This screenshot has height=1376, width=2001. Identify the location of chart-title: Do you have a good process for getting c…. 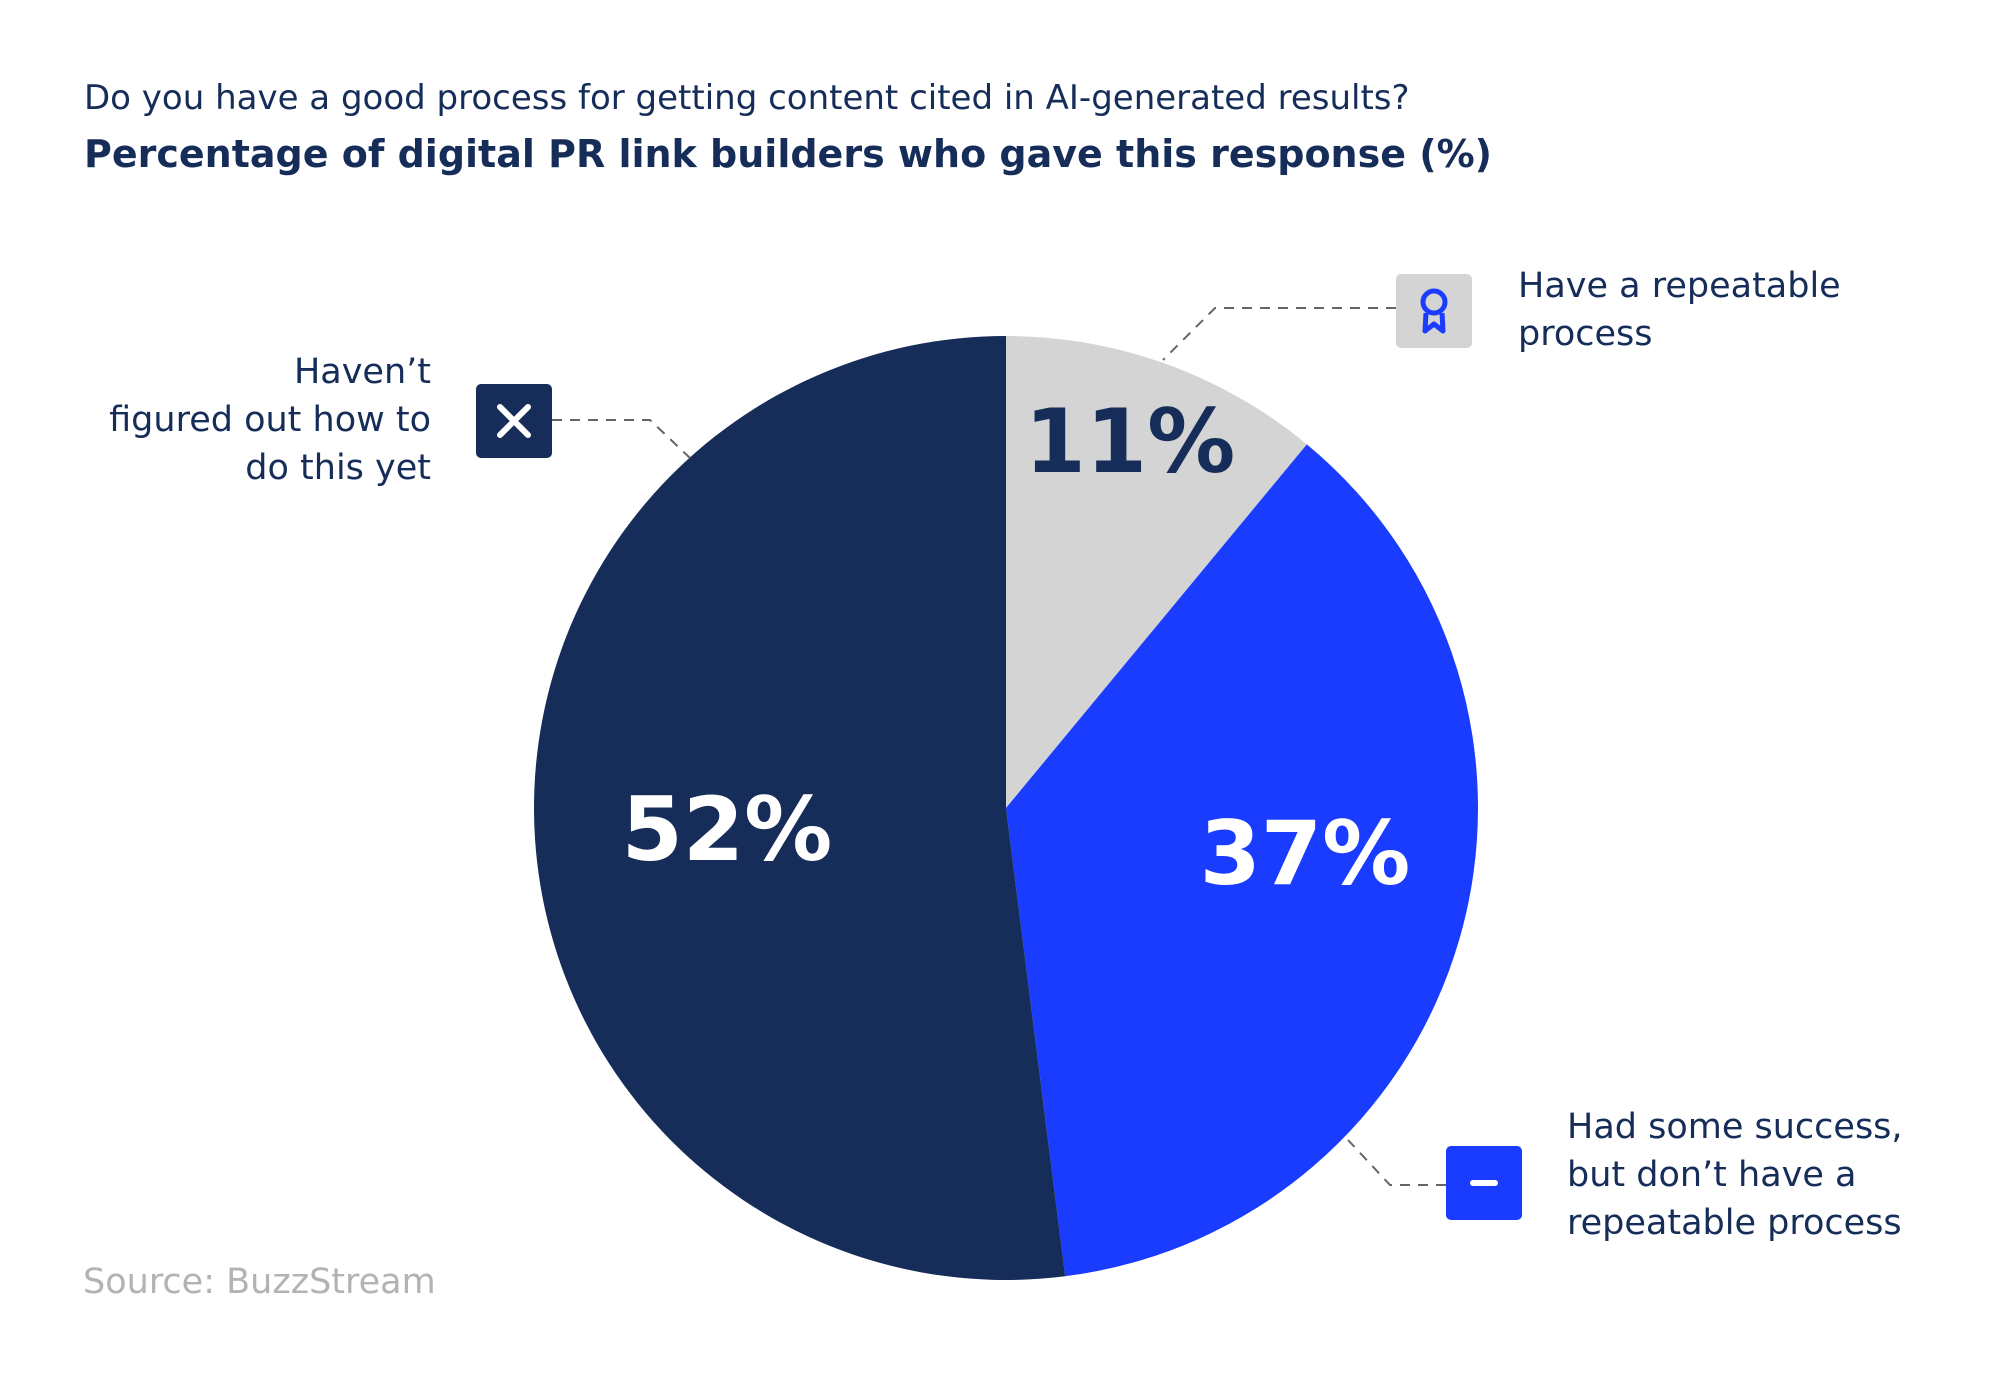
(747, 98).